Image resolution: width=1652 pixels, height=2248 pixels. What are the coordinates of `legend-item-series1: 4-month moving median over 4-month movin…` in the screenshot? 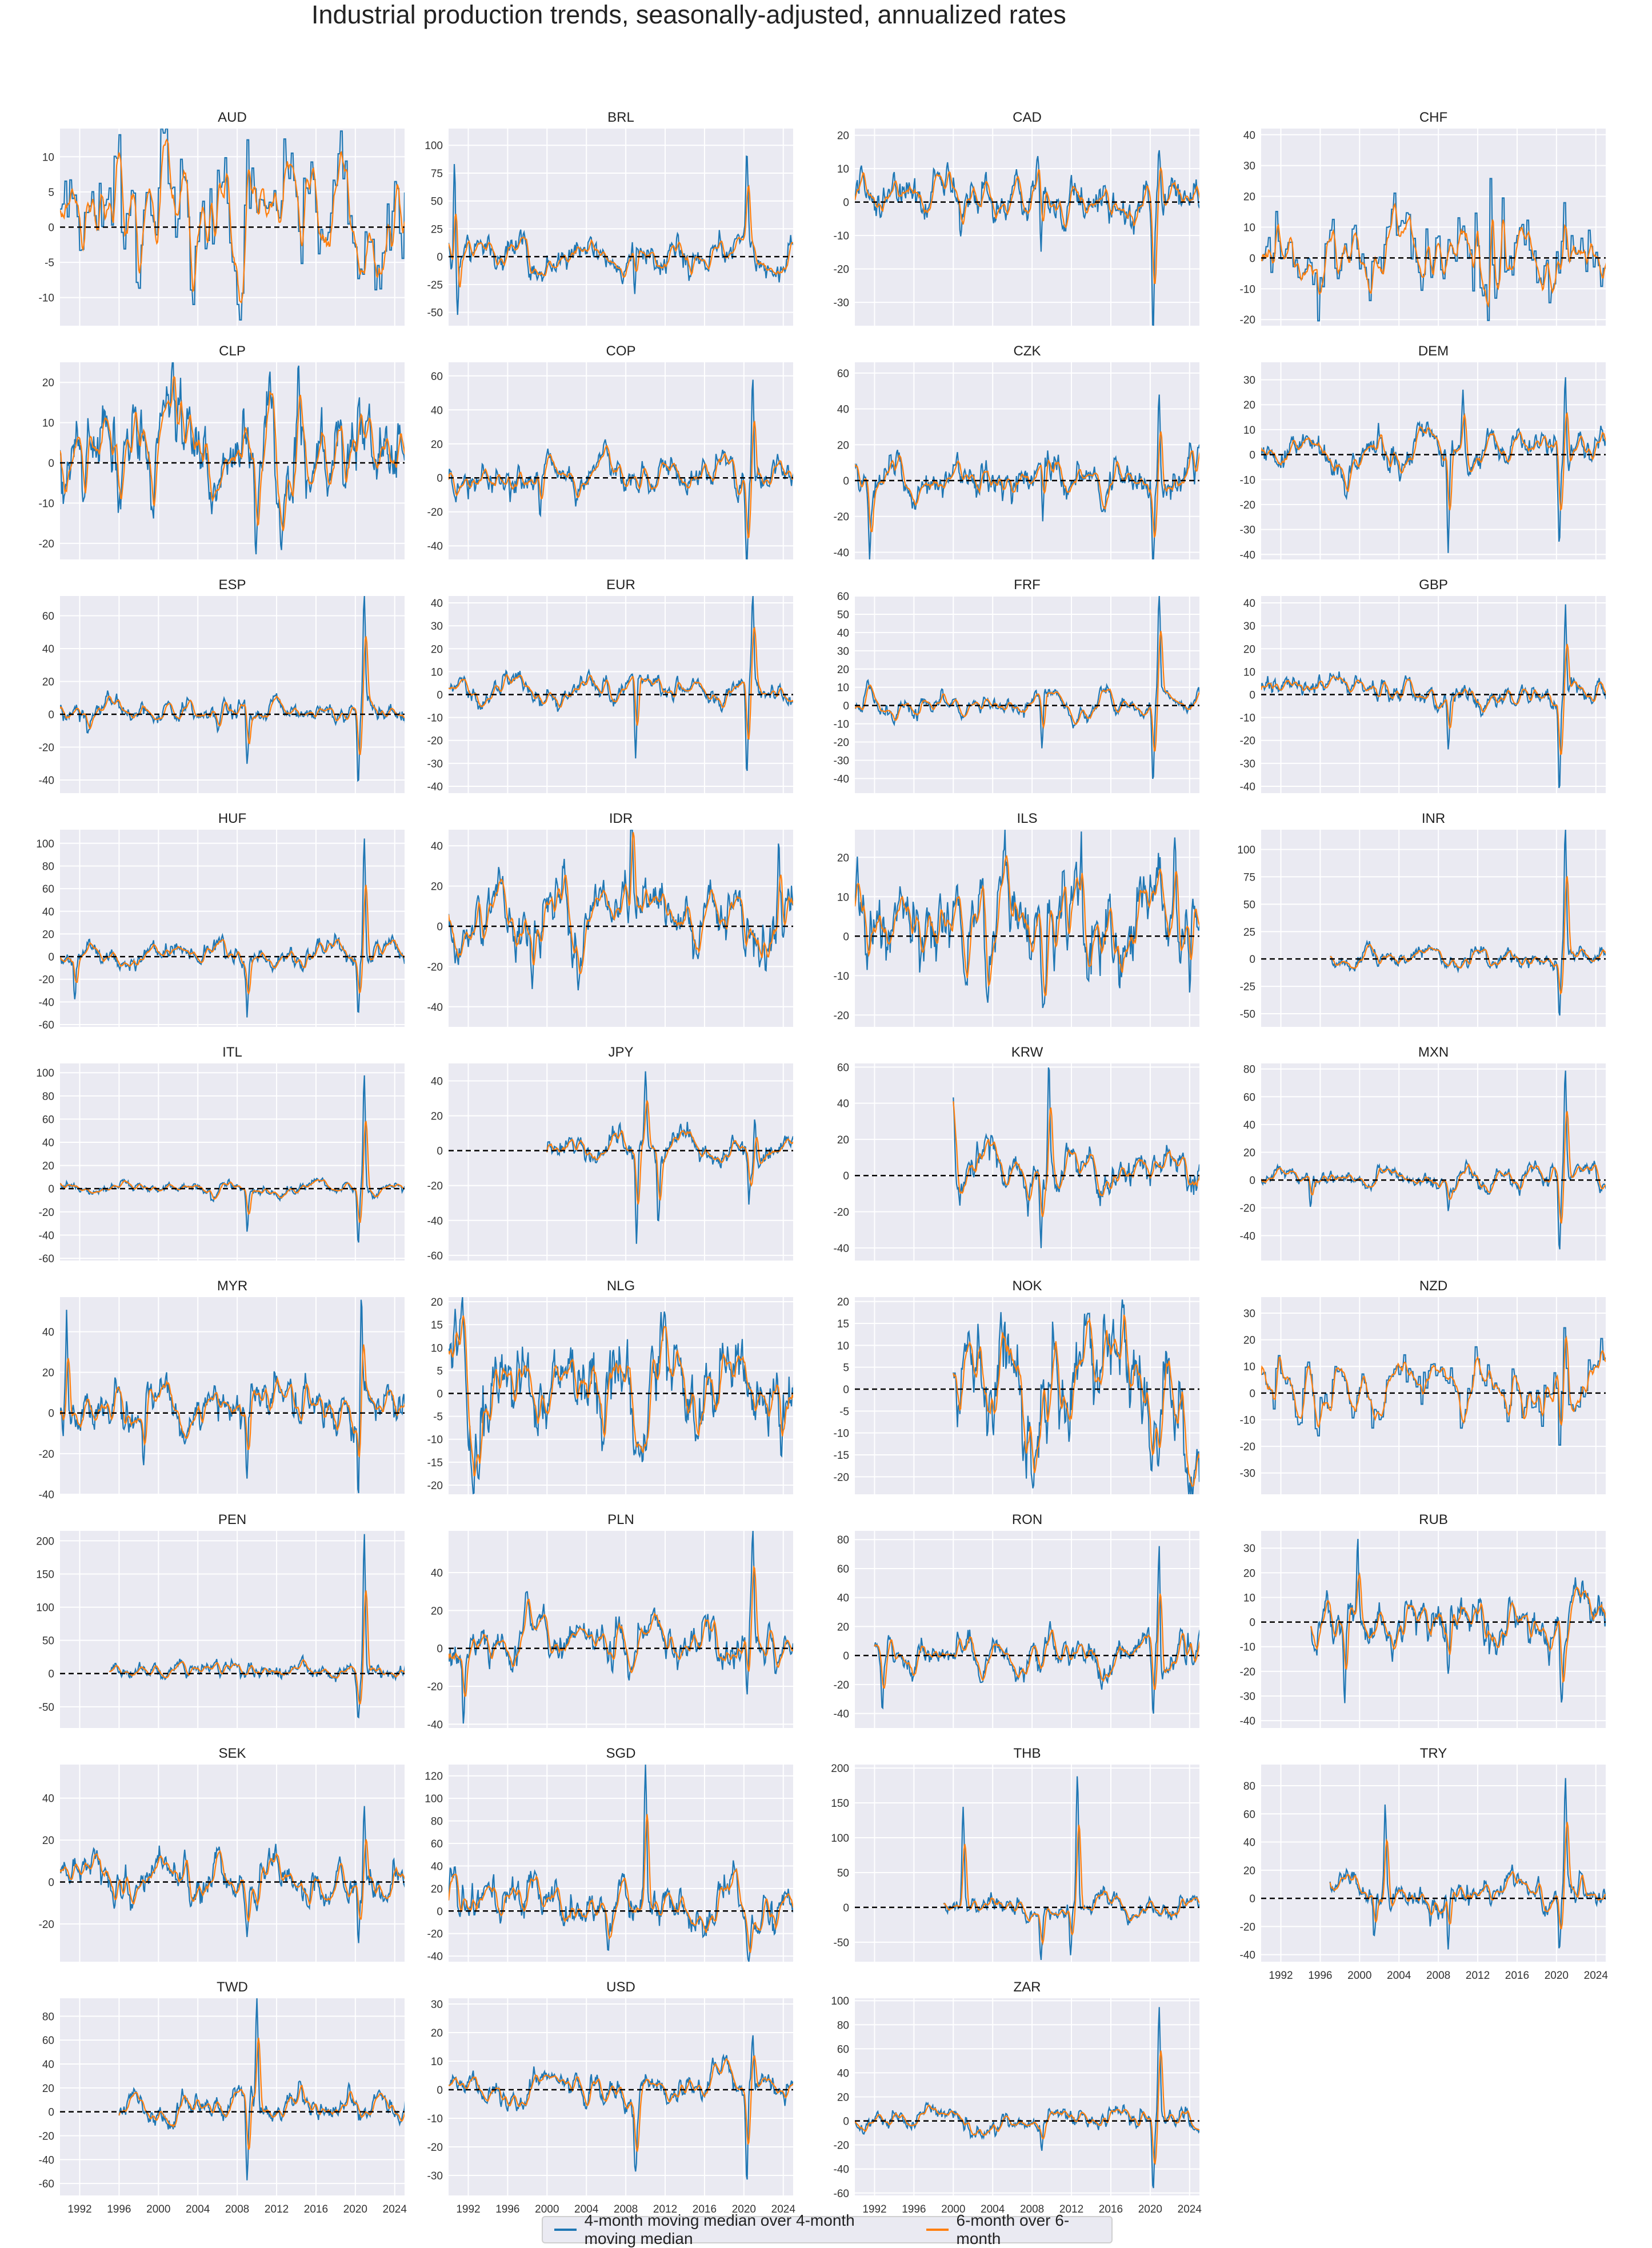 It's located at (717, 2229).